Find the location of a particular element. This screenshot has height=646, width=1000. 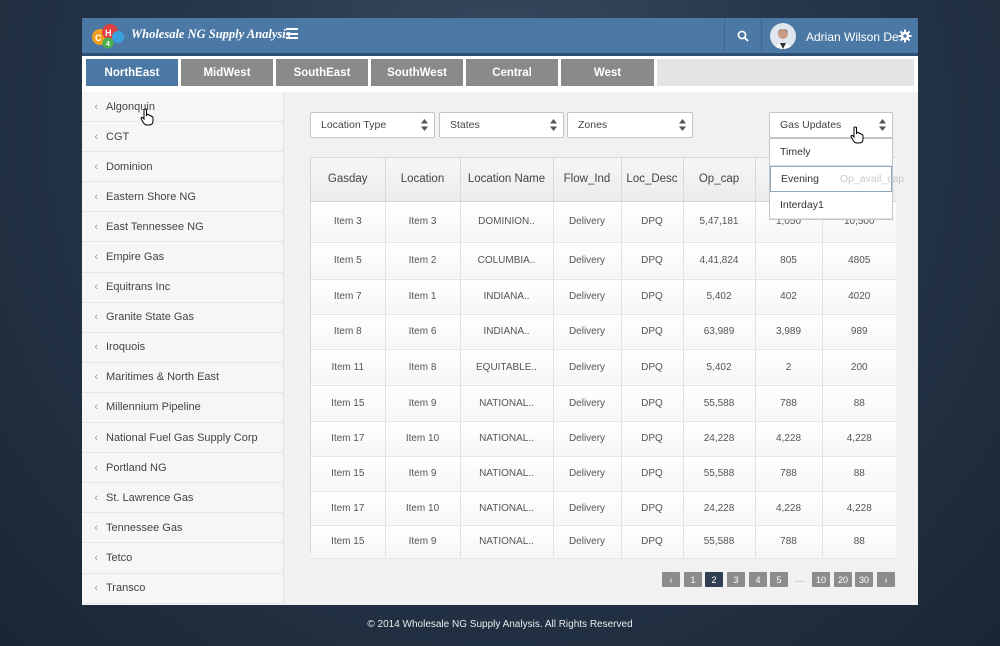

location-type-select: Location Type is located at coordinates (372, 125).